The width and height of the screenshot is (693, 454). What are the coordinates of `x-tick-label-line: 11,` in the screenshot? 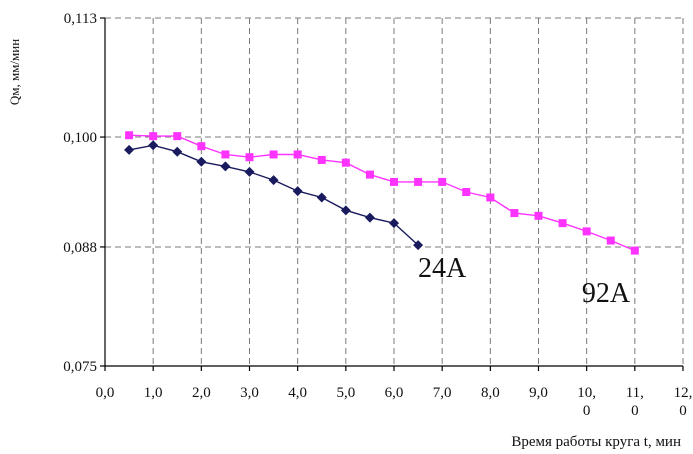 It's located at (635, 393).